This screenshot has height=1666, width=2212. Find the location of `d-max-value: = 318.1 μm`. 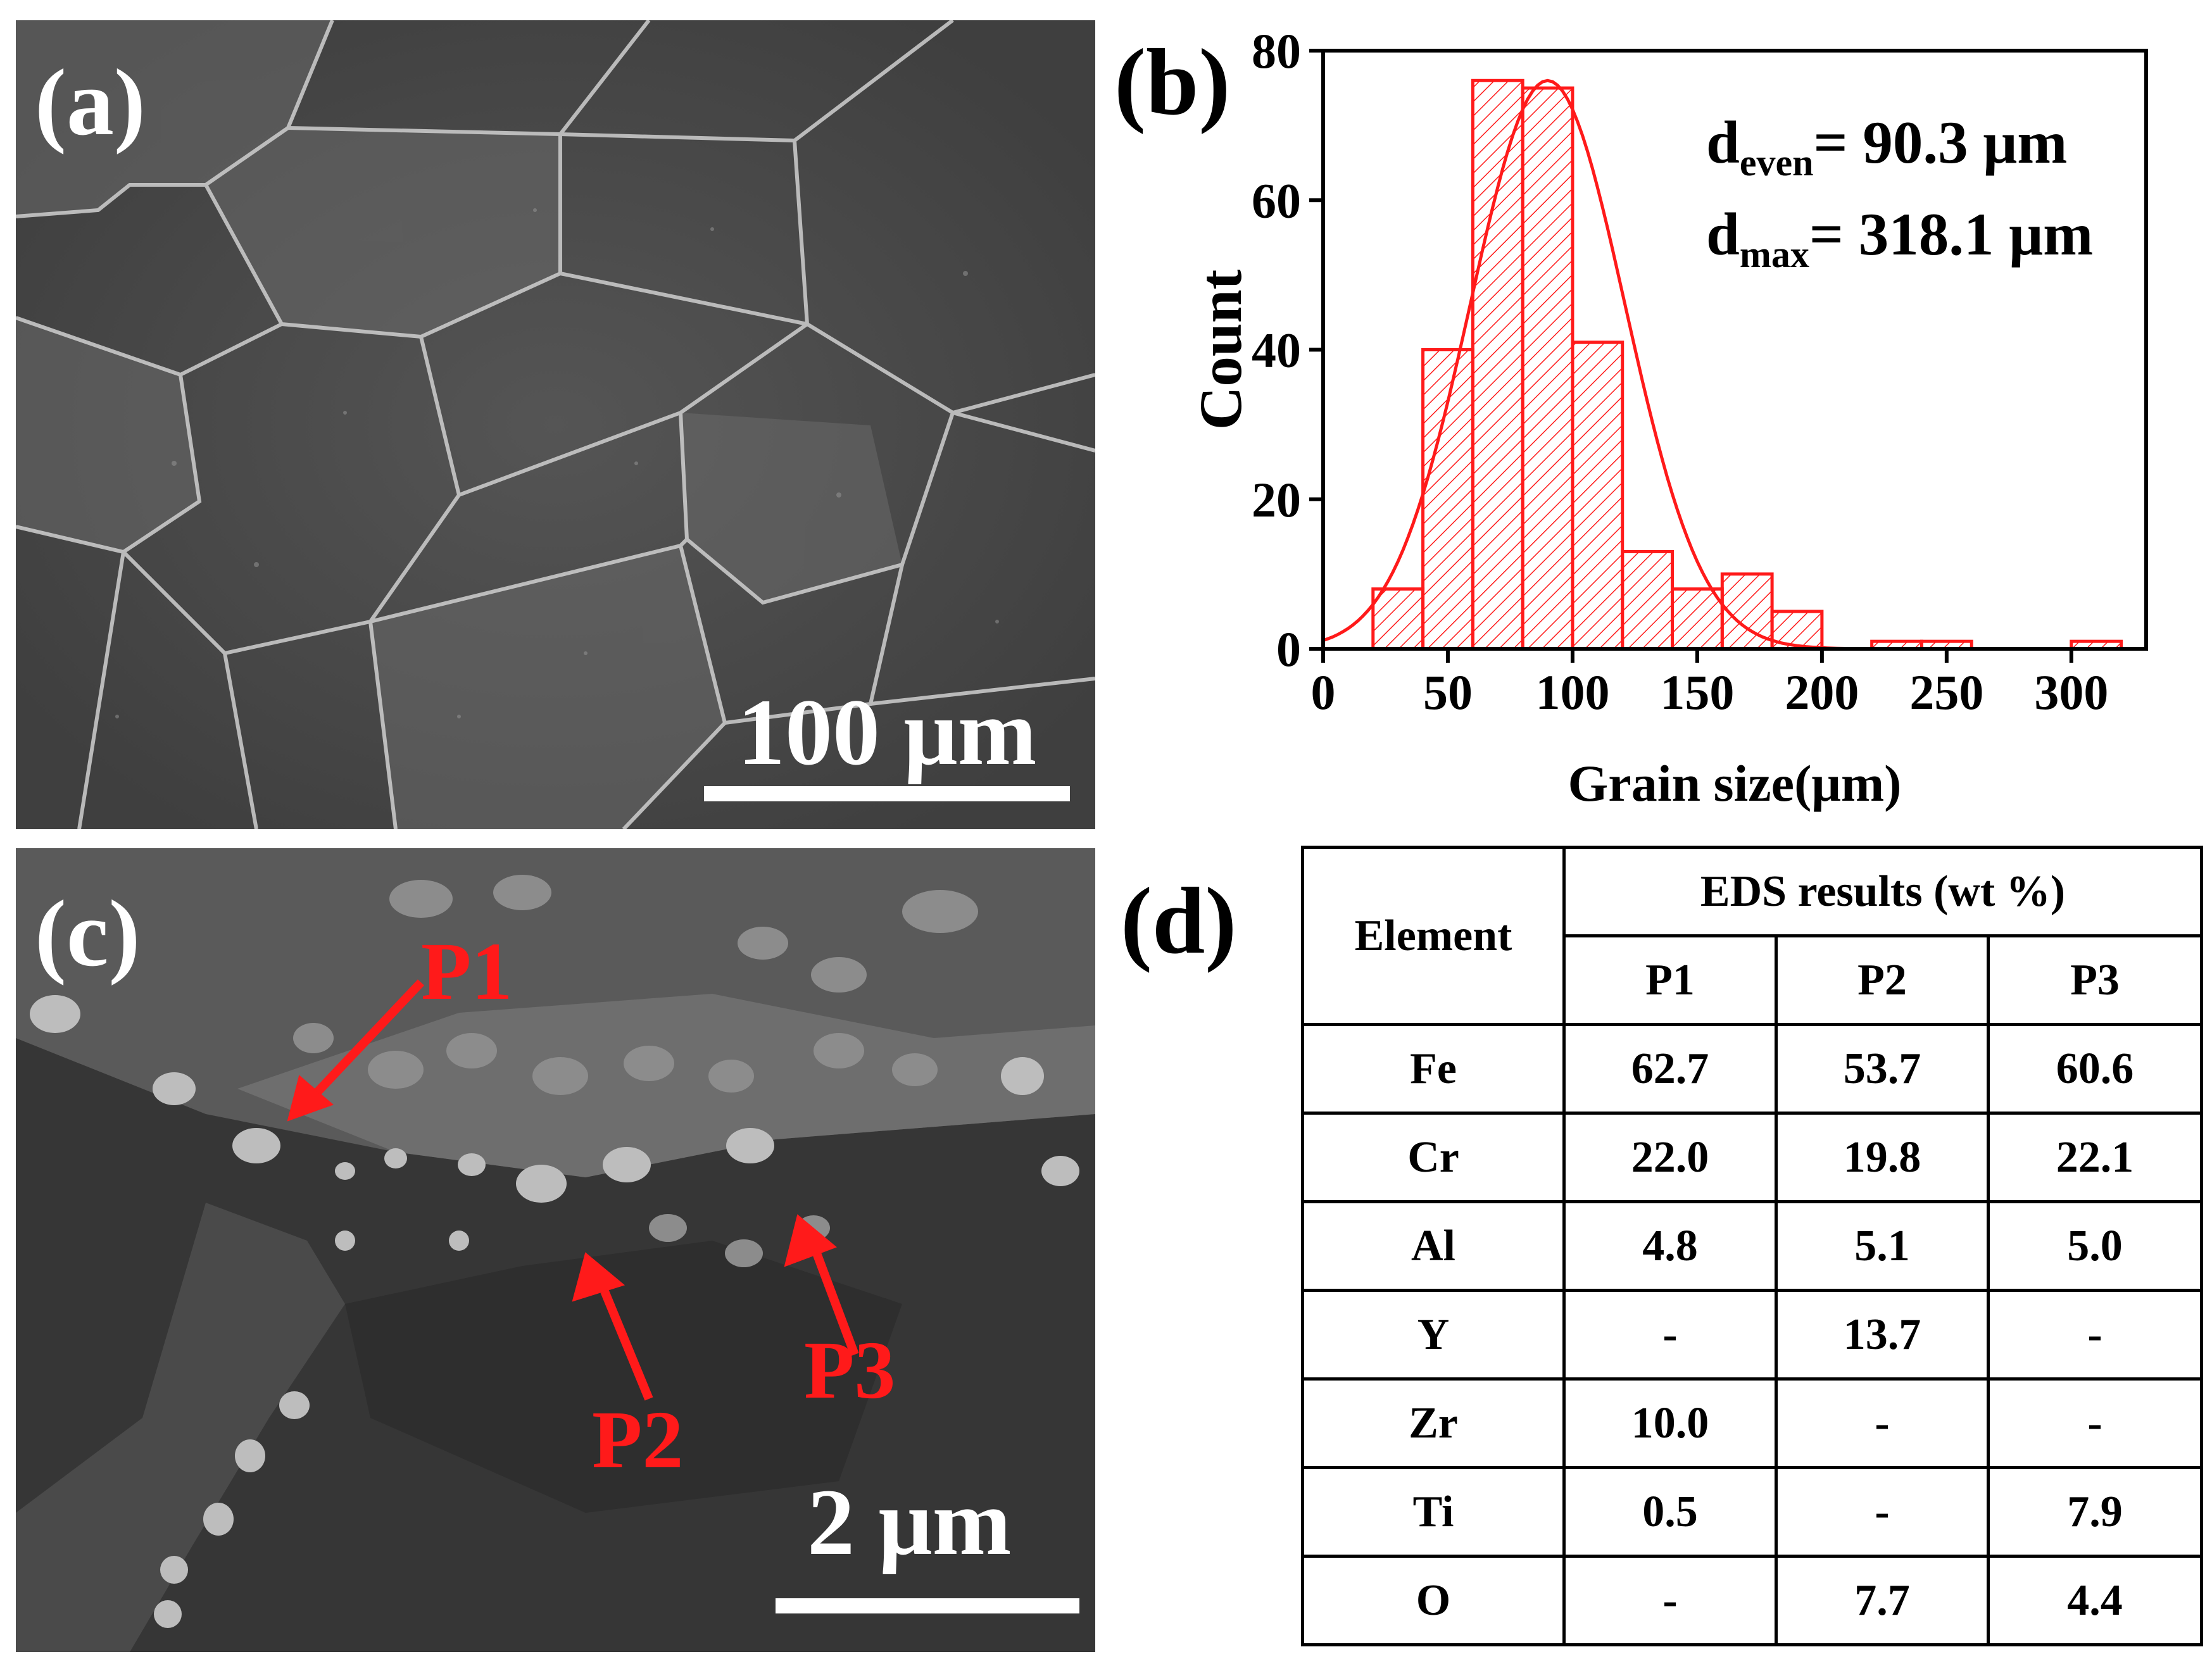

d-max-value: = 318.1 μm is located at coordinates (1951, 234).